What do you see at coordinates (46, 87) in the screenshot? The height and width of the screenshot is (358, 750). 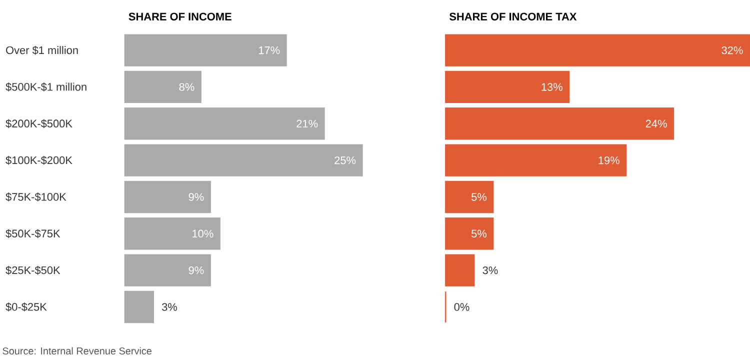 I see `y-tick-label: $500K-$1 million` at bounding box center [46, 87].